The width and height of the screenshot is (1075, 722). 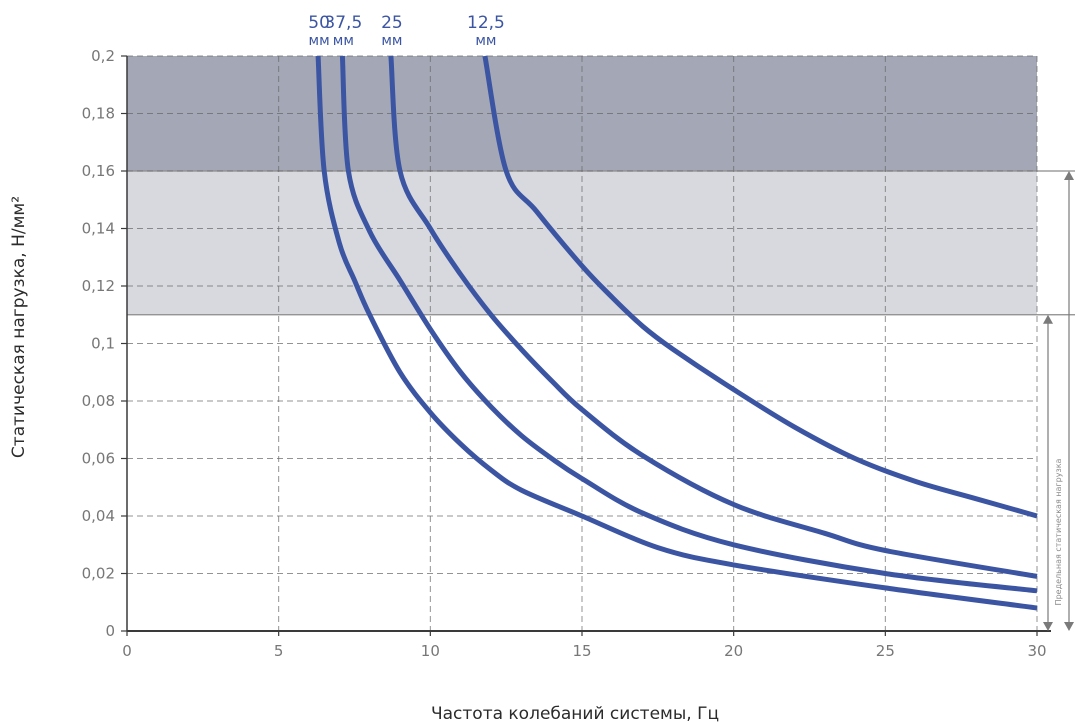 What do you see at coordinates (98, 574) in the screenshot?
I see `y-tick-label: 0,02` at bounding box center [98, 574].